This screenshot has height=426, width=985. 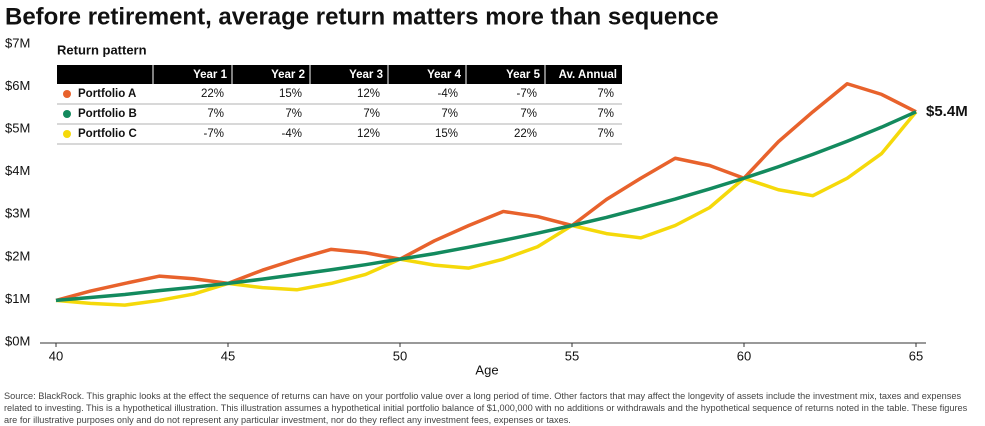 I want to click on end-label: $5.4M, so click(x=947, y=111).